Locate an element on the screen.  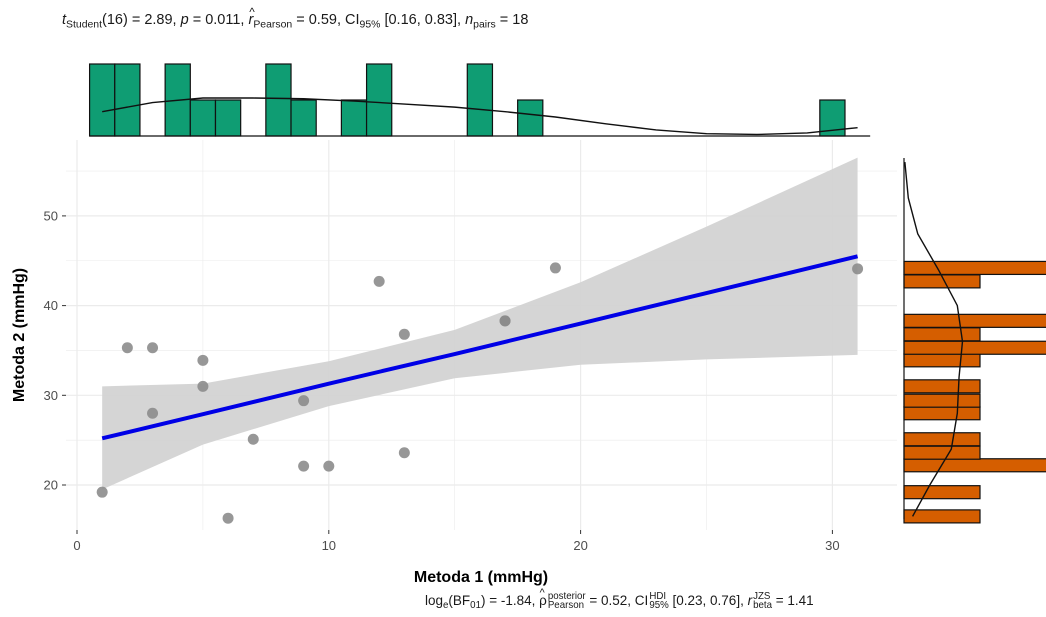
y-tick-label: 20 is located at coordinates (51, 485).